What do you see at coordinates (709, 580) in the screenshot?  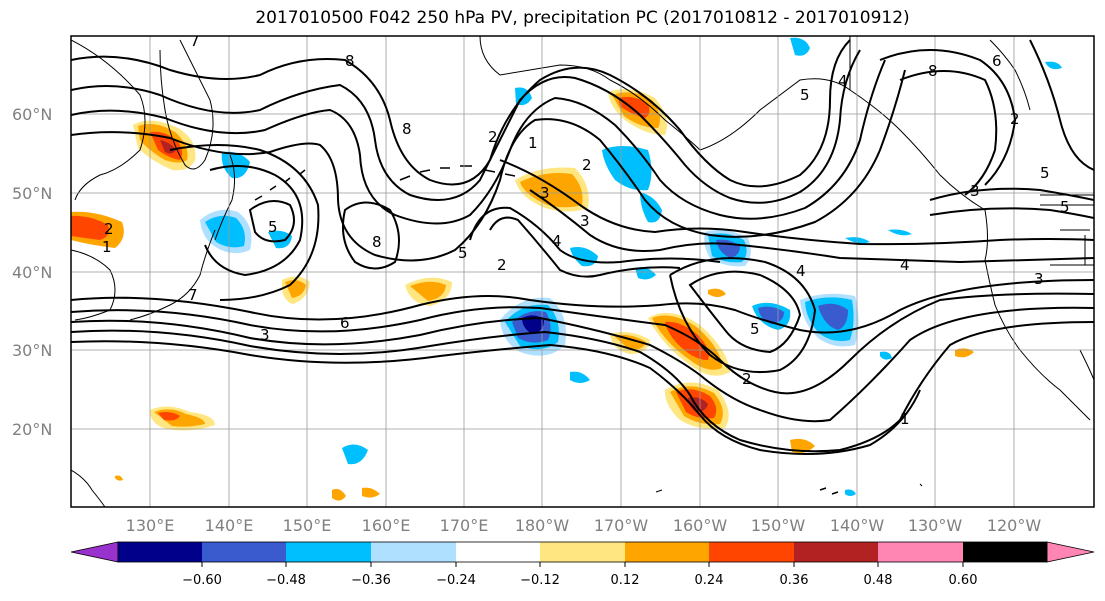 I see `colorbar-tick-label: 0.24` at bounding box center [709, 580].